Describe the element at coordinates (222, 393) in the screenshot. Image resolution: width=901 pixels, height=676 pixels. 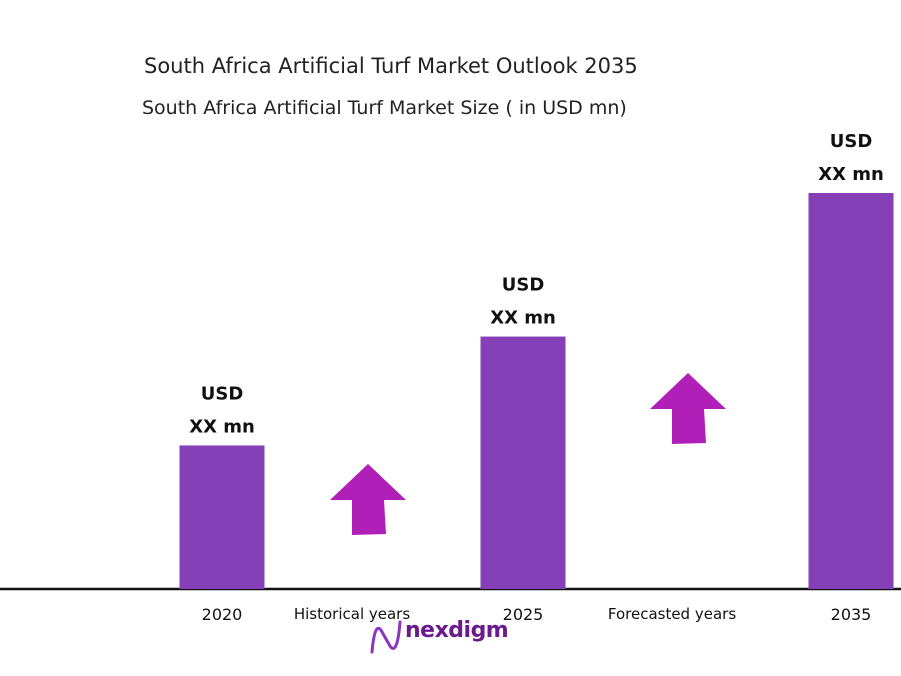
I see `data-label-line1-2020: USD` at that location.